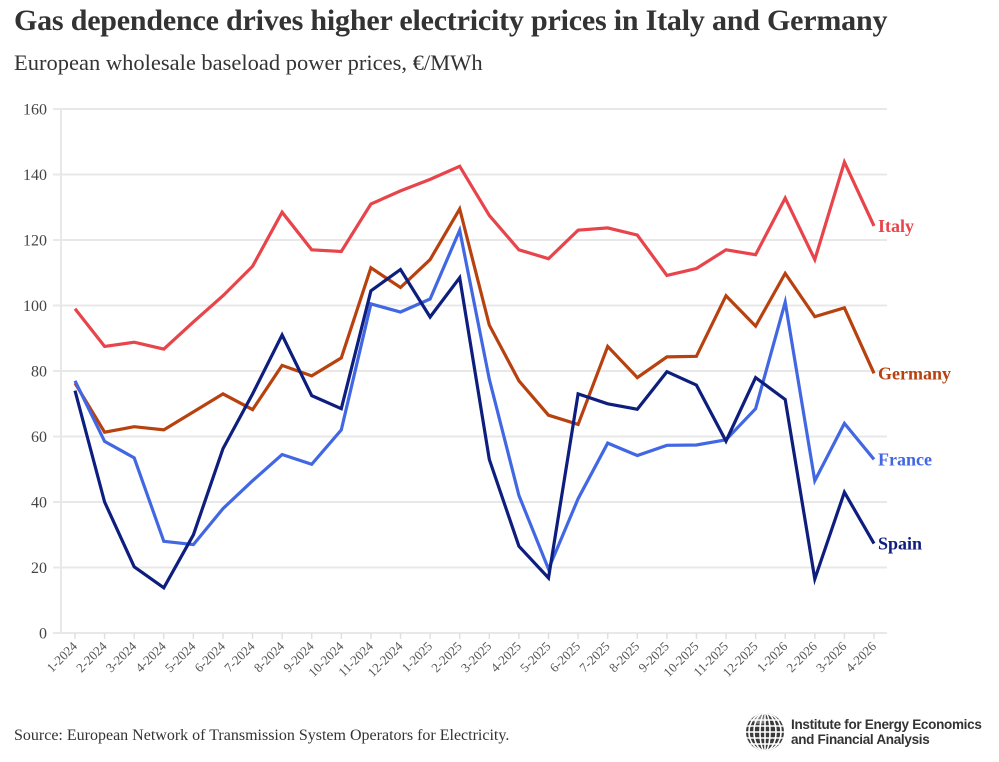  I want to click on x-tick-label: 4-2024, so click(150, 656).